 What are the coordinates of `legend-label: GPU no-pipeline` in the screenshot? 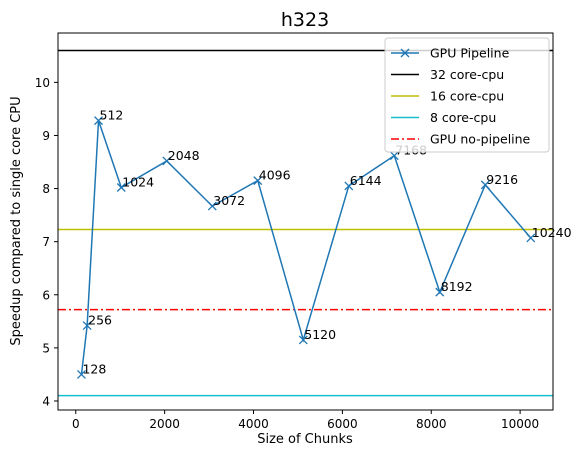 It's located at (480, 139).